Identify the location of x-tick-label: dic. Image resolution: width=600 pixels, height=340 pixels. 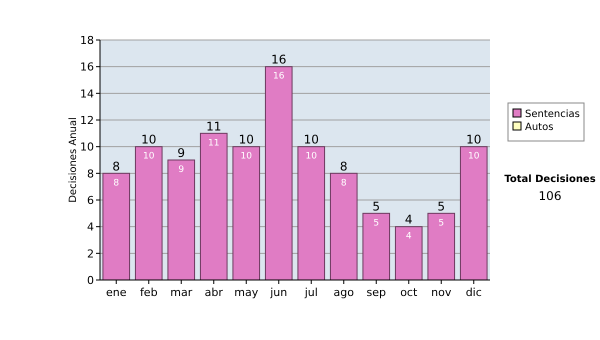
(474, 292).